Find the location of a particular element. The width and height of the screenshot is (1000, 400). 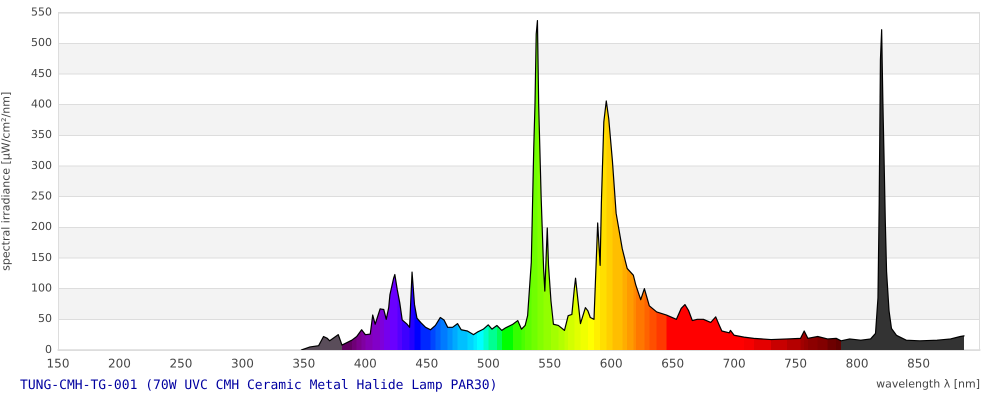

y-tick-label: 100 is located at coordinates (41, 288).